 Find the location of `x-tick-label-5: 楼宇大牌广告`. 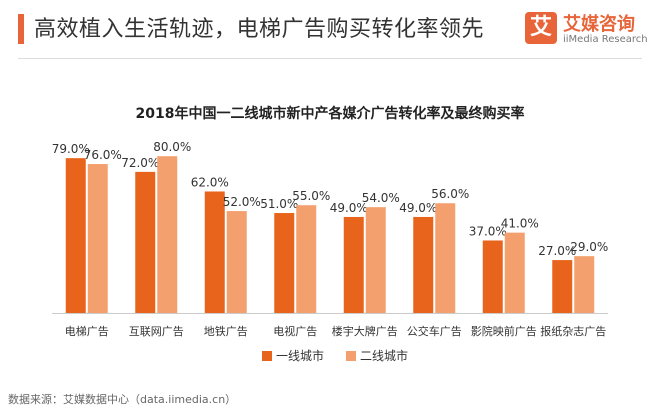

x-tick-label-5: 楼宇大牌广告 is located at coordinates (365, 331).